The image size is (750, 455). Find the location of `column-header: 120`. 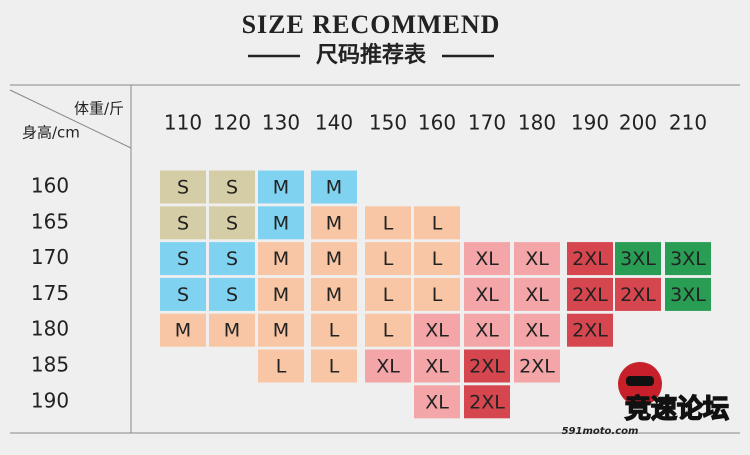

column-header: 120 is located at coordinates (232, 123).